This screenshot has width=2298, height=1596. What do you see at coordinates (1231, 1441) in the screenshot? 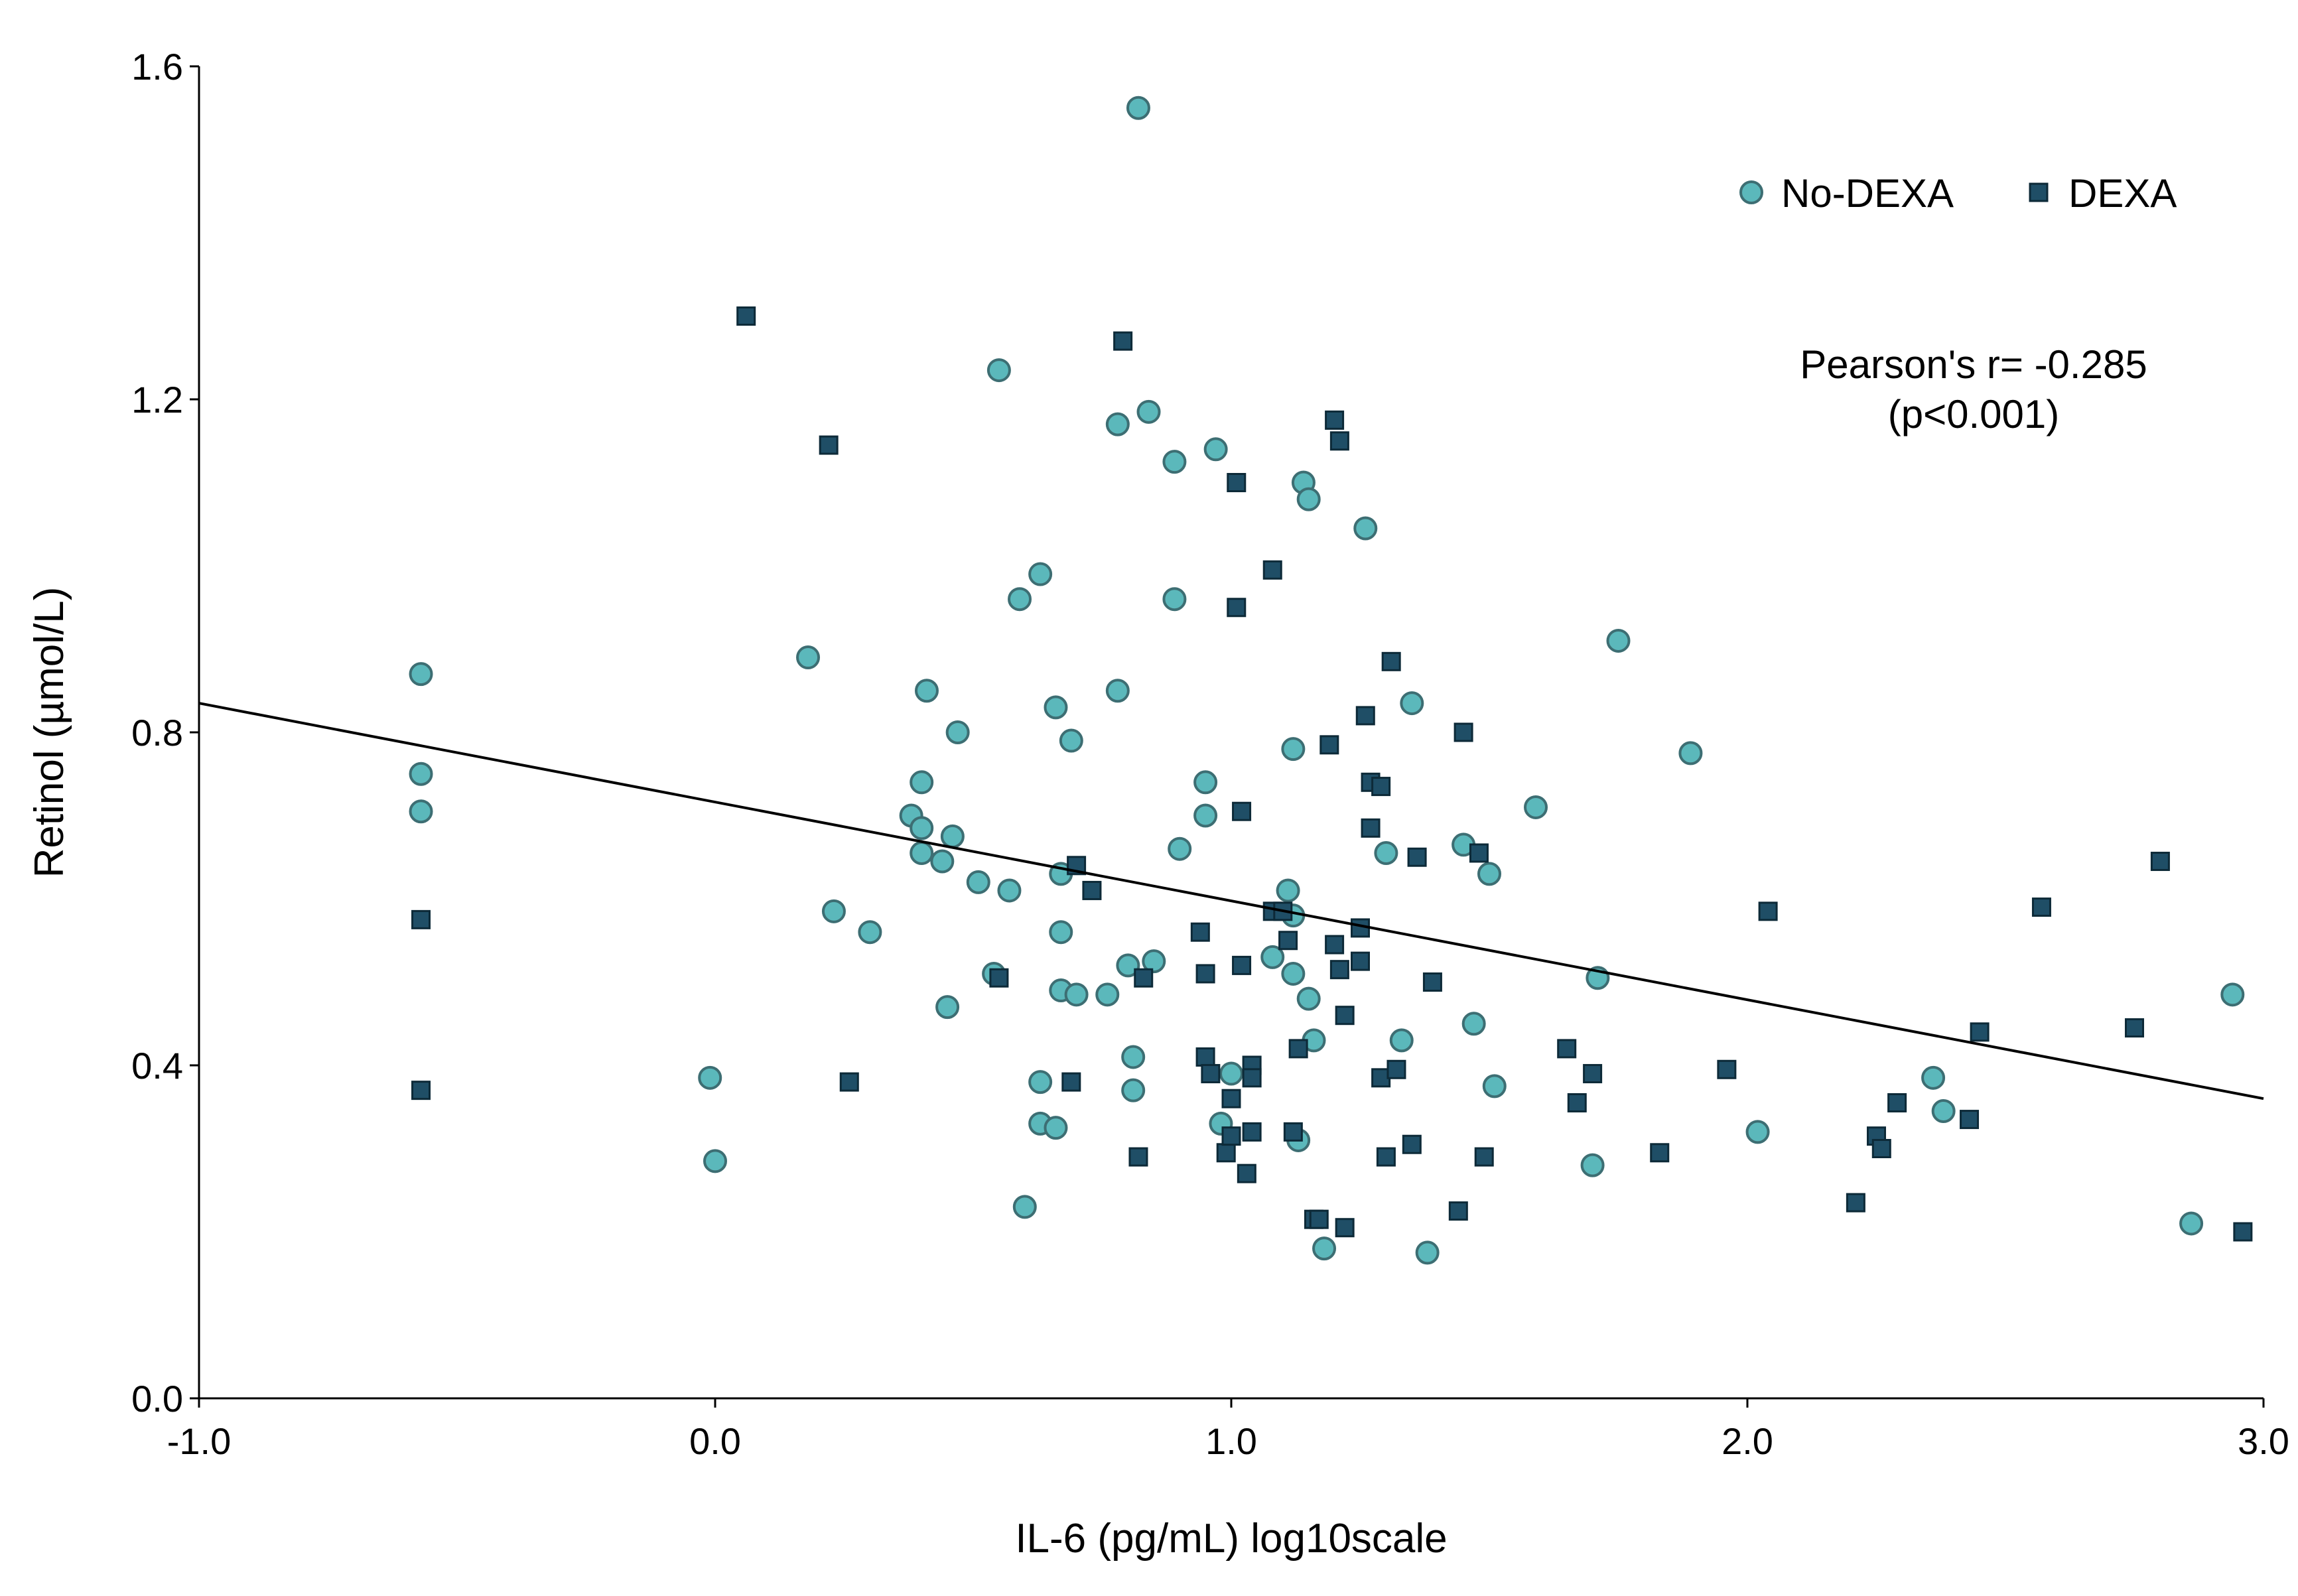
I see `x-tick-label: 1.0` at bounding box center [1231, 1441].